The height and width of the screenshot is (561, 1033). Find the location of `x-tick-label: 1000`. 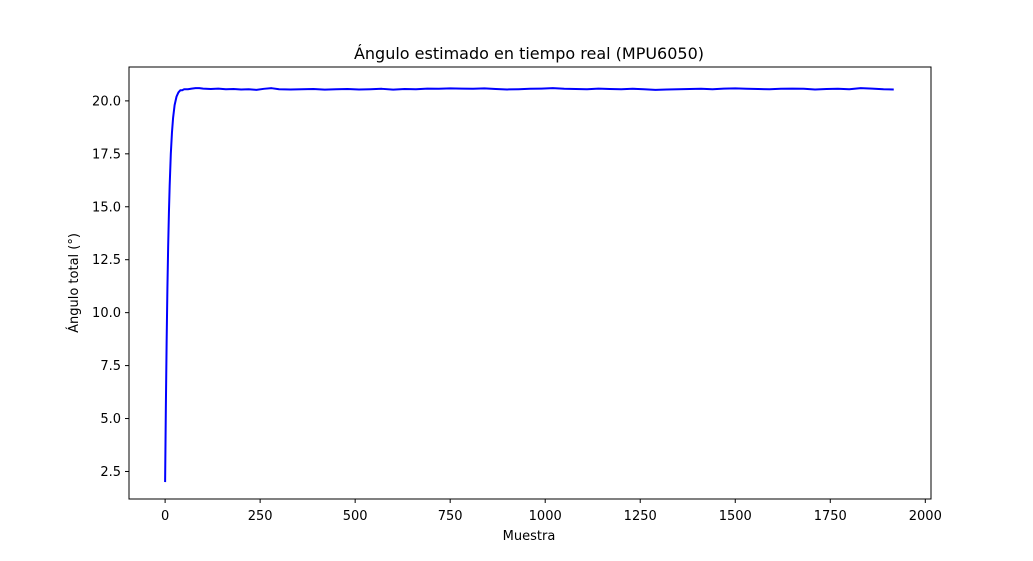

x-tick-label: 1000 is located at coordinates (545, 516).